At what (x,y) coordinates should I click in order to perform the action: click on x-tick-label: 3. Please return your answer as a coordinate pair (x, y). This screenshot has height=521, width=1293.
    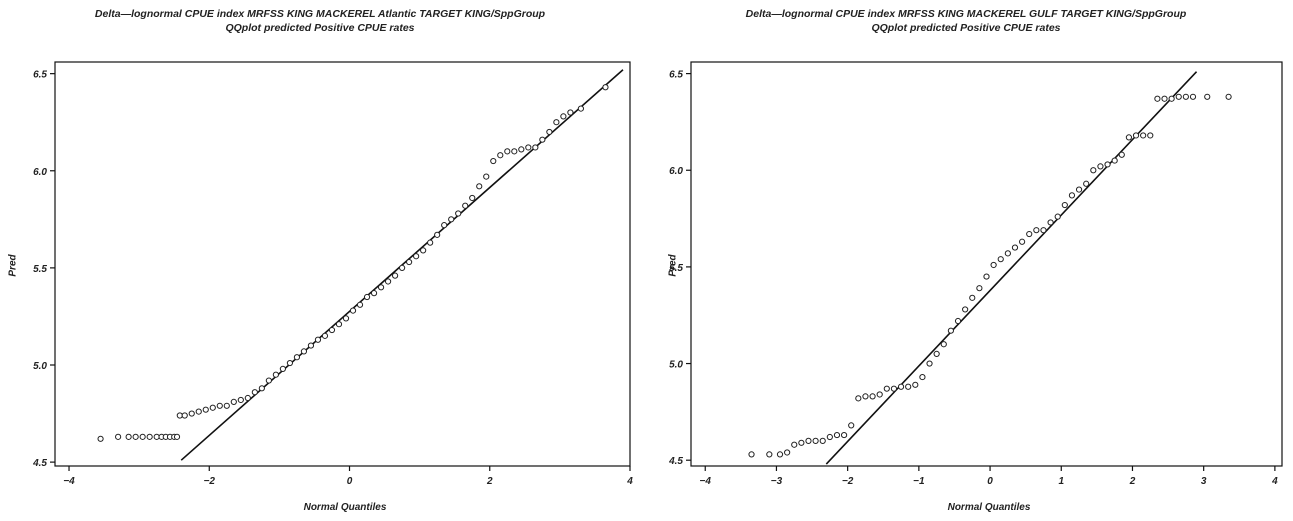
    Looking at the image, I should click on (1204, 481).